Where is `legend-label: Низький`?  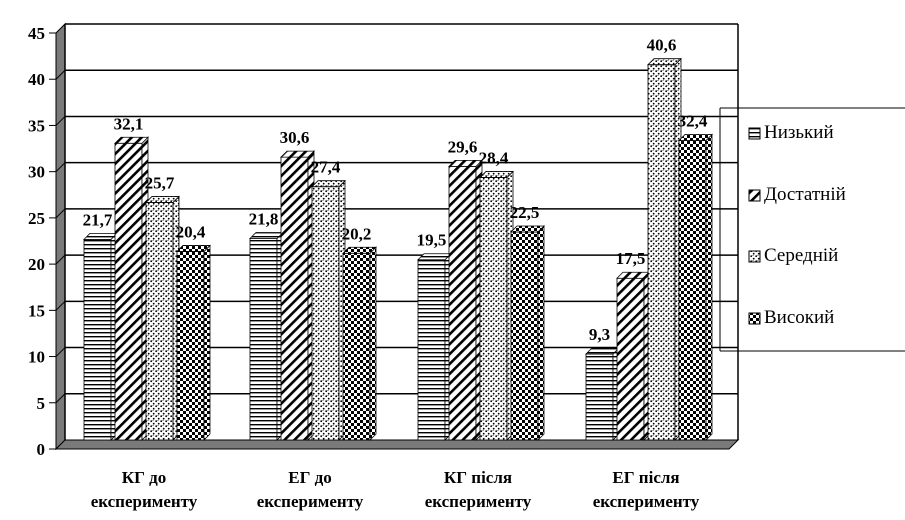
legend-label: Низький is located at coordinates (799, 132).